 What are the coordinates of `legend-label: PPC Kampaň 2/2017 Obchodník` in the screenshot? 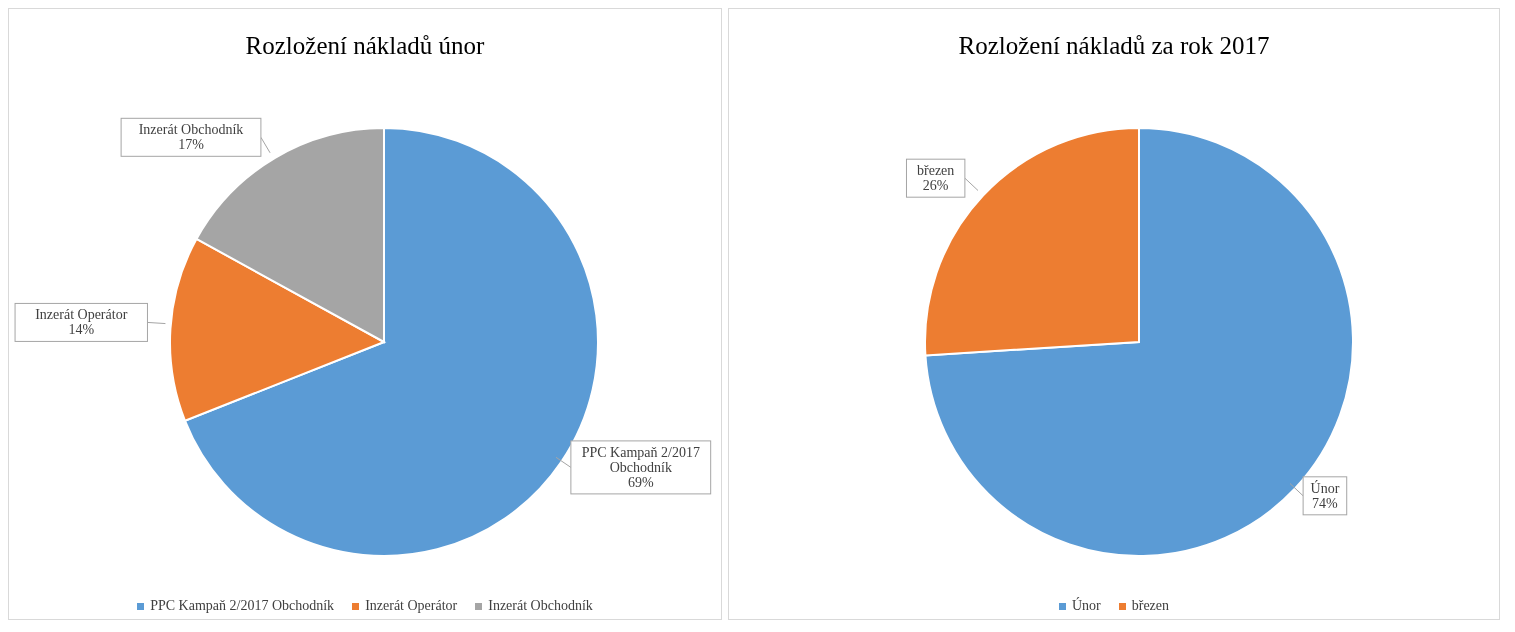 It's located at (242, 606).